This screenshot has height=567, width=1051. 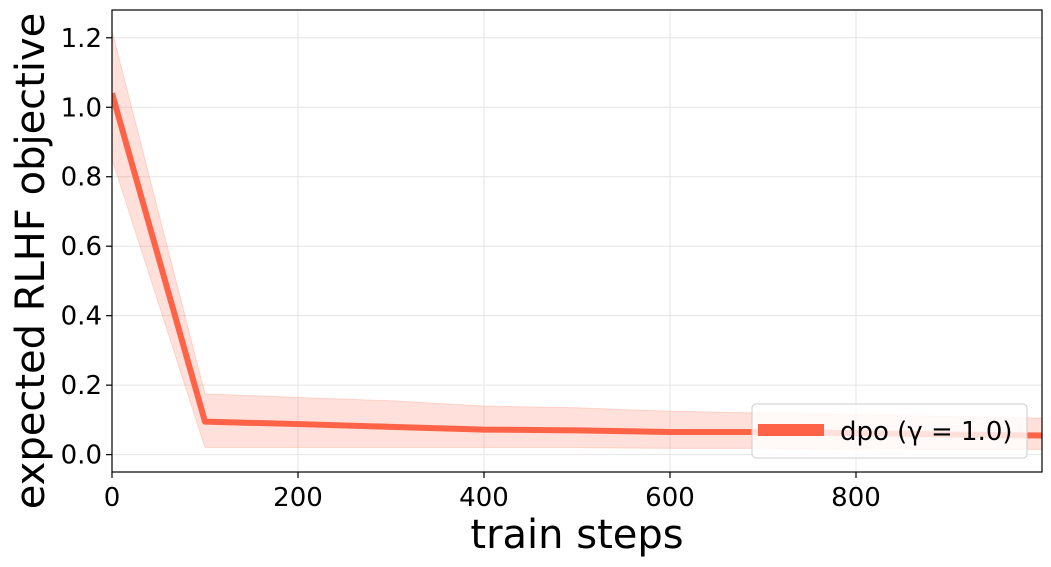 What do you see at coordinates (81, 456) in the screenshot?
I see `y-tick-label: 0.0` at bounding box center [81, 456].